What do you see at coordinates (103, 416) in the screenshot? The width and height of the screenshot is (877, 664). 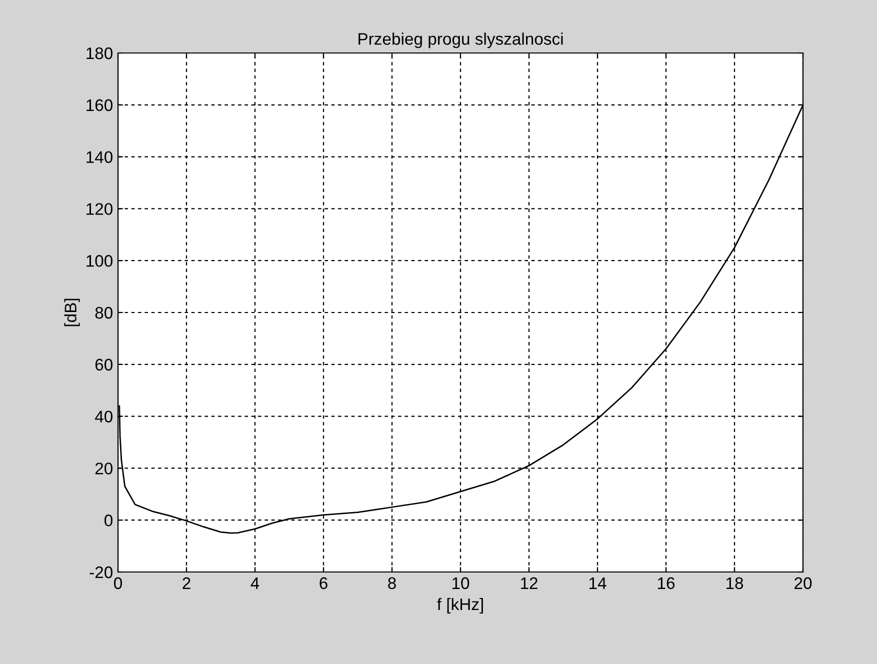 I see `y-tick-label: 40` at bounding box center [103, 416].